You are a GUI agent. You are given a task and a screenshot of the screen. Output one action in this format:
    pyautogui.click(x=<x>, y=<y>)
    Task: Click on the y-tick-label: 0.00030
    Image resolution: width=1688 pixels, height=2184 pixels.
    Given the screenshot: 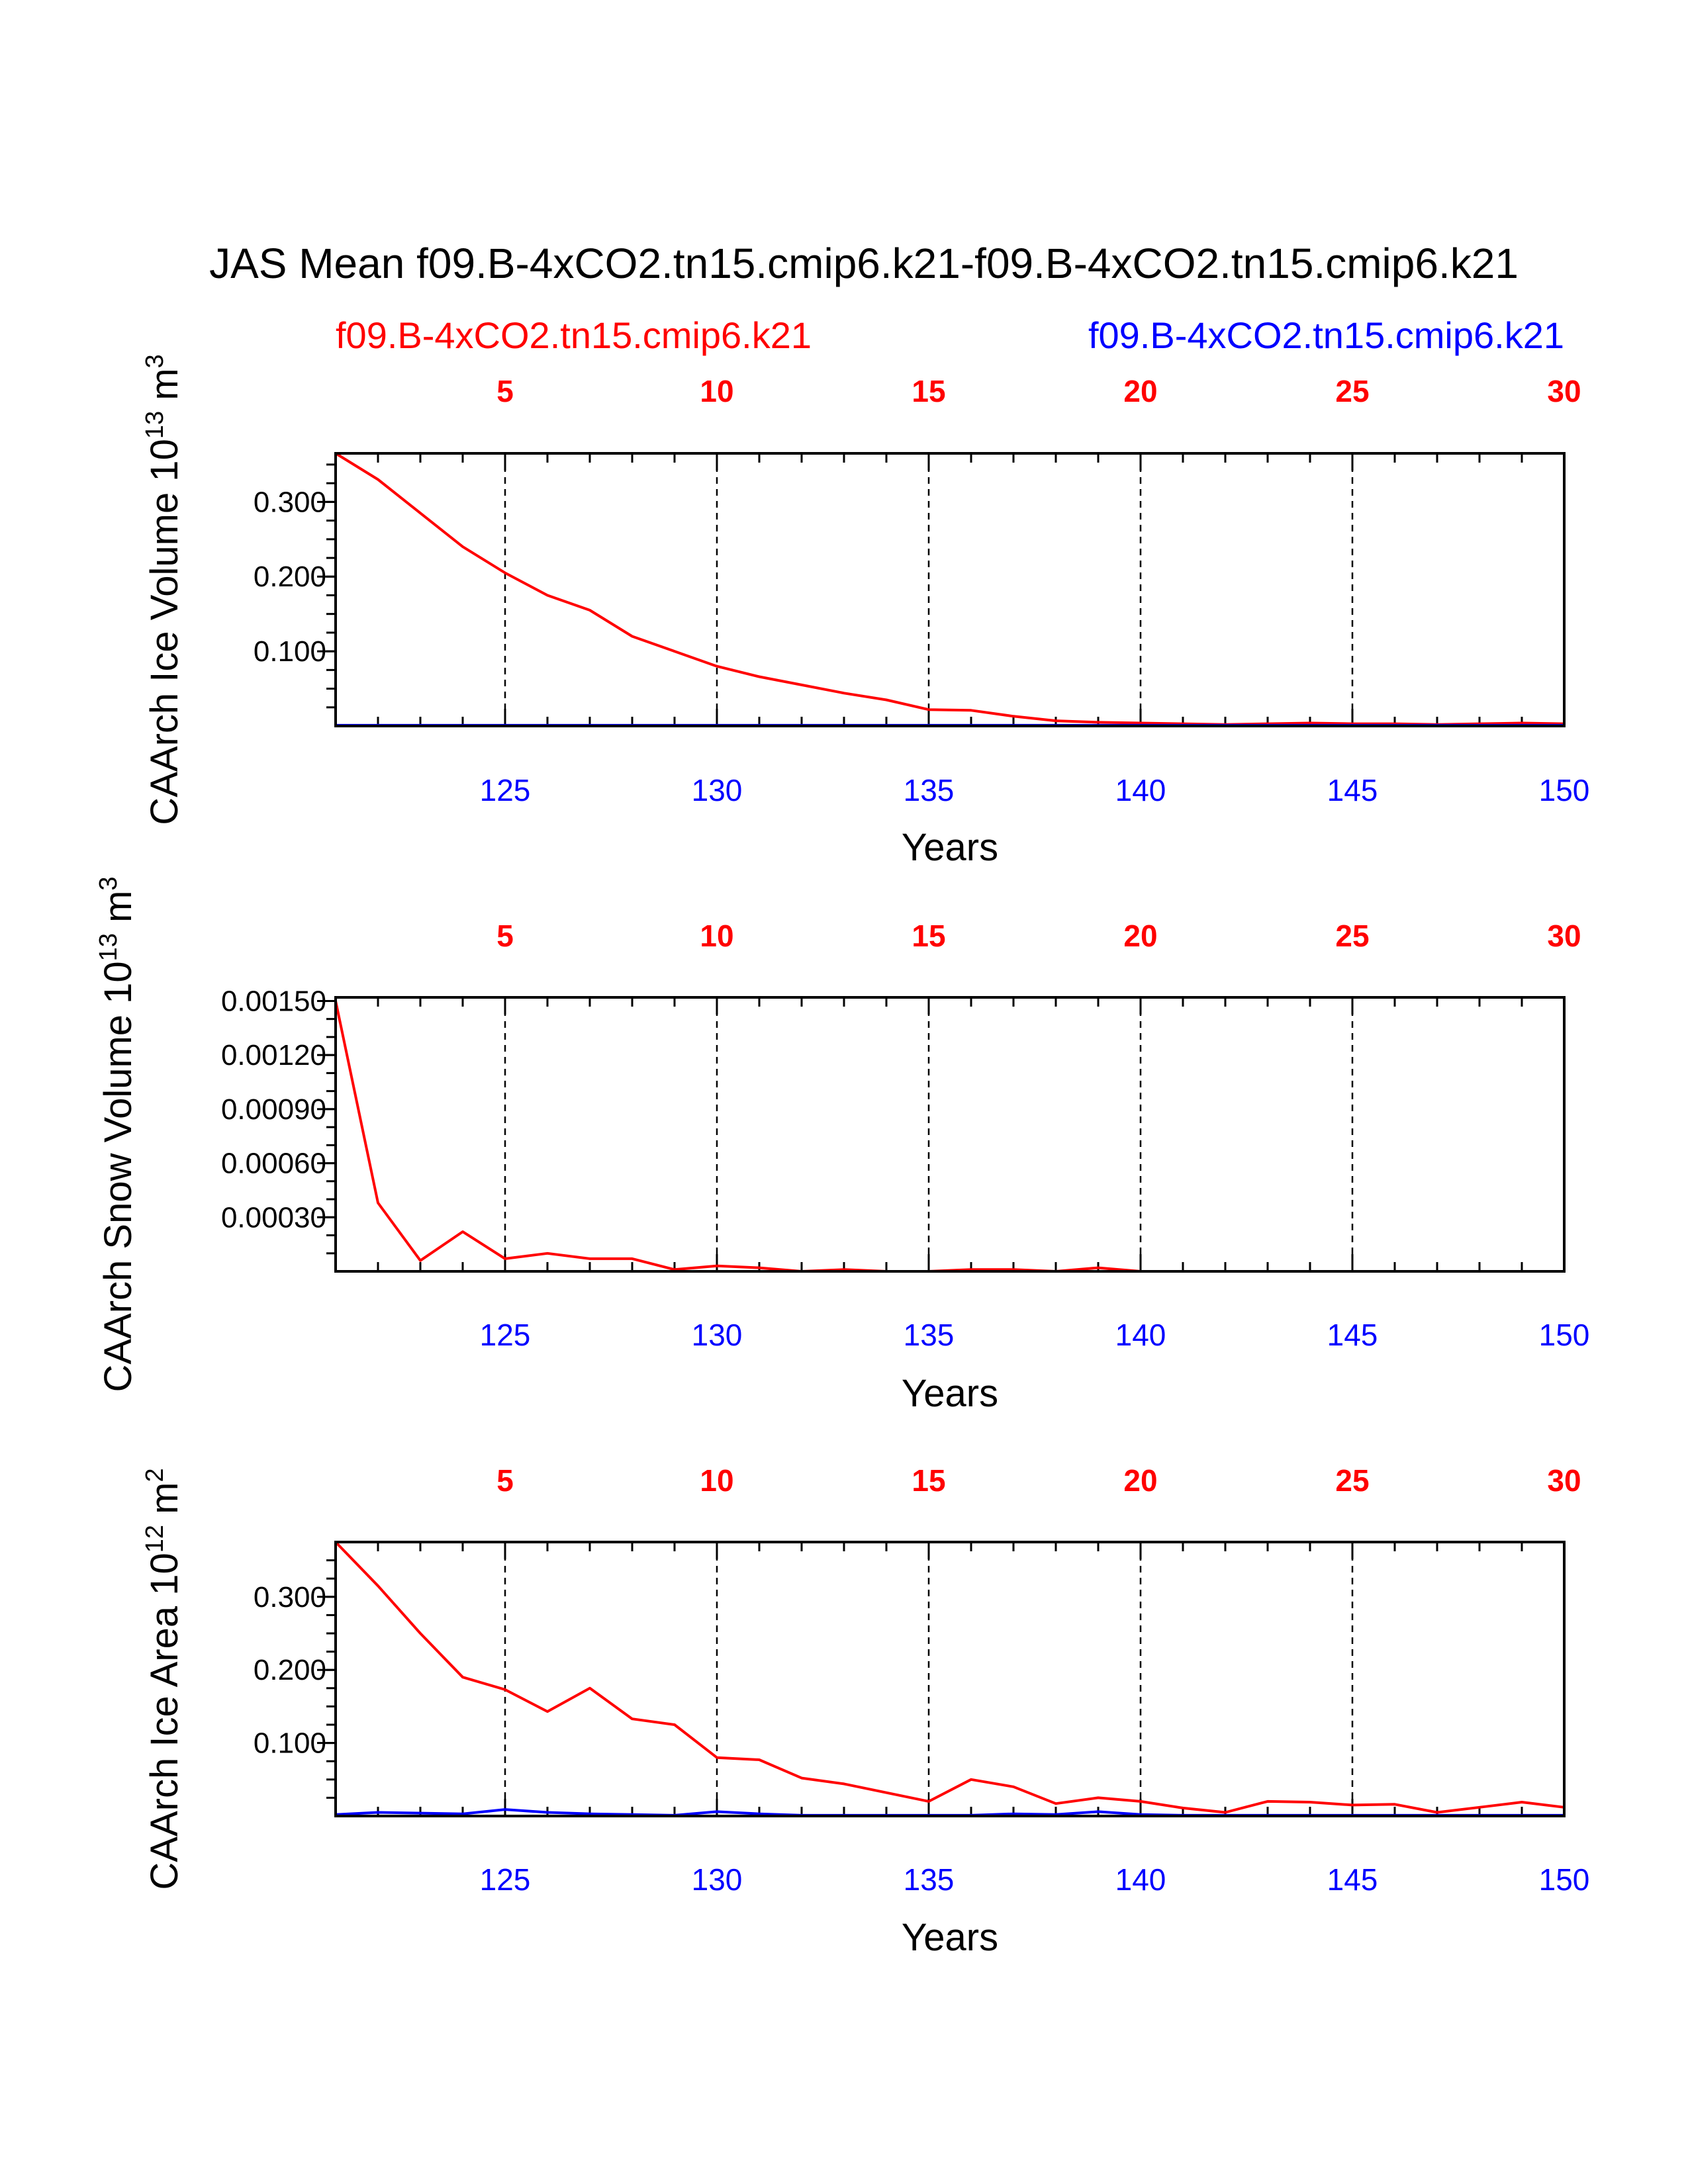 What is the action you would take?
    pyautogui.click(x=273, y=1217)
    